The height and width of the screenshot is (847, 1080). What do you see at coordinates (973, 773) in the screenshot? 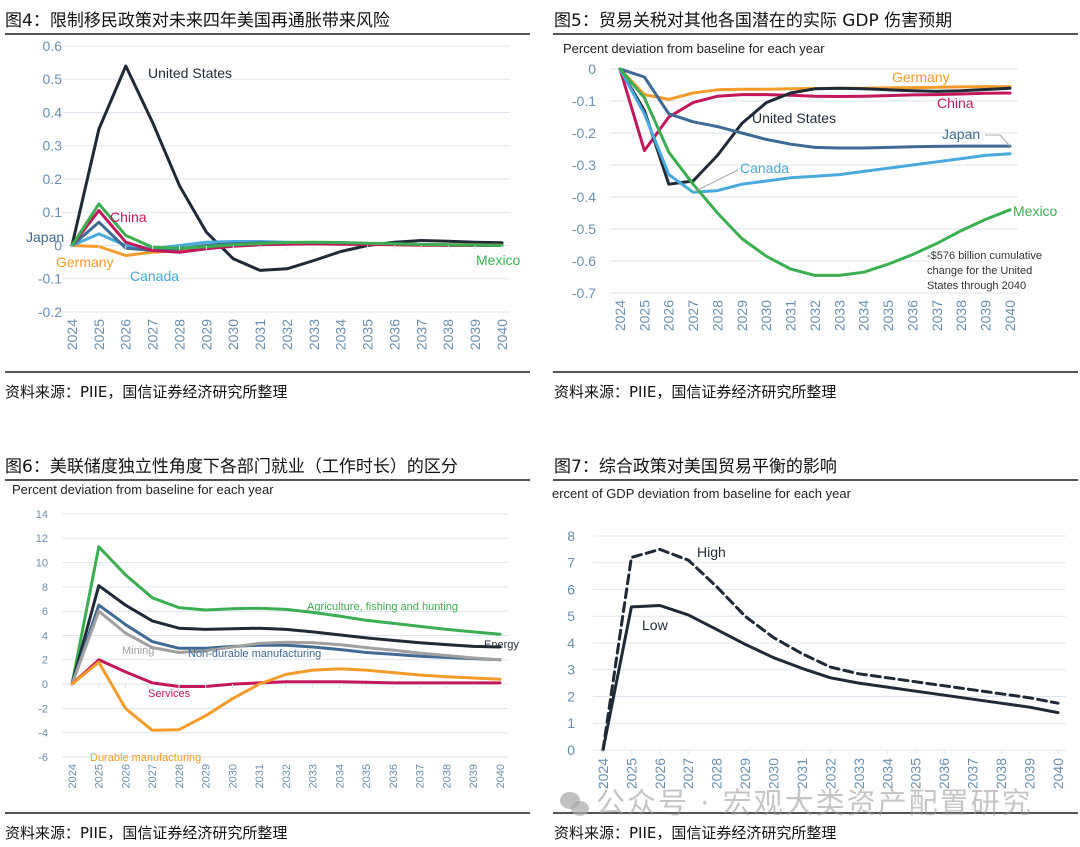
I see `x-tick-label: 2037` at bounding box center [973, 773].